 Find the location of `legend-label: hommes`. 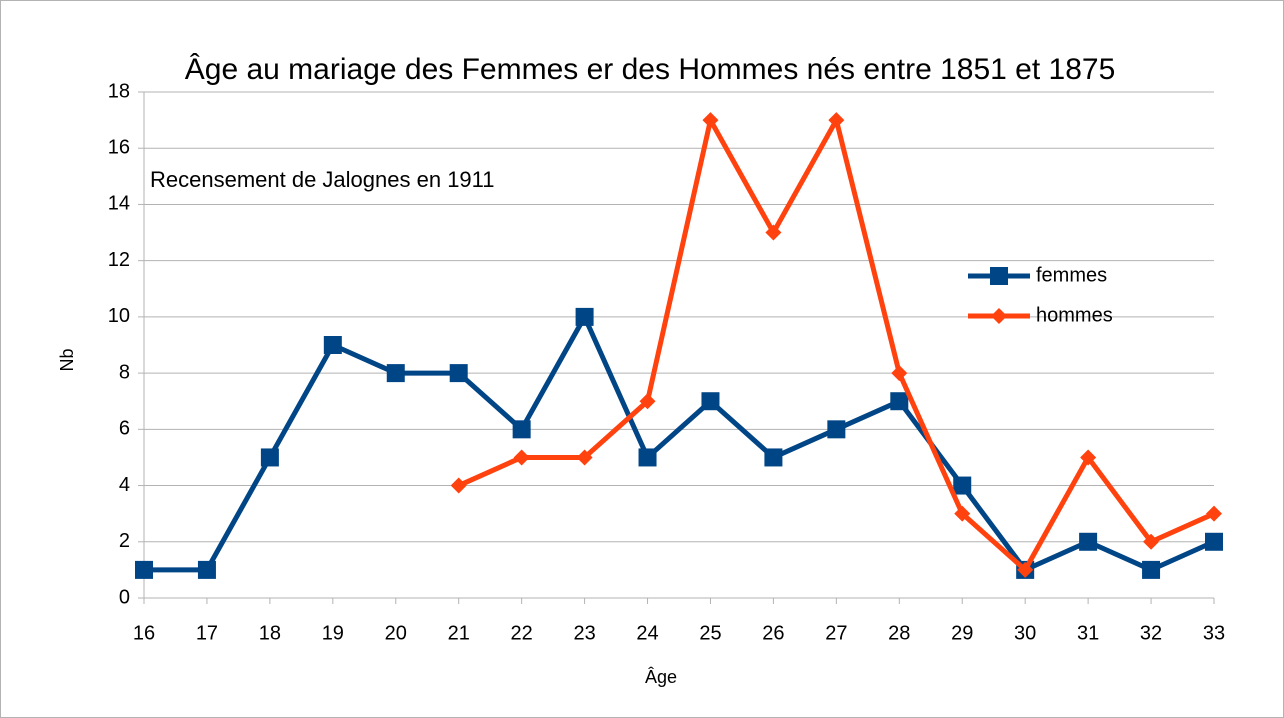

legend-label: hommes is located at coordinates (1074, 315).